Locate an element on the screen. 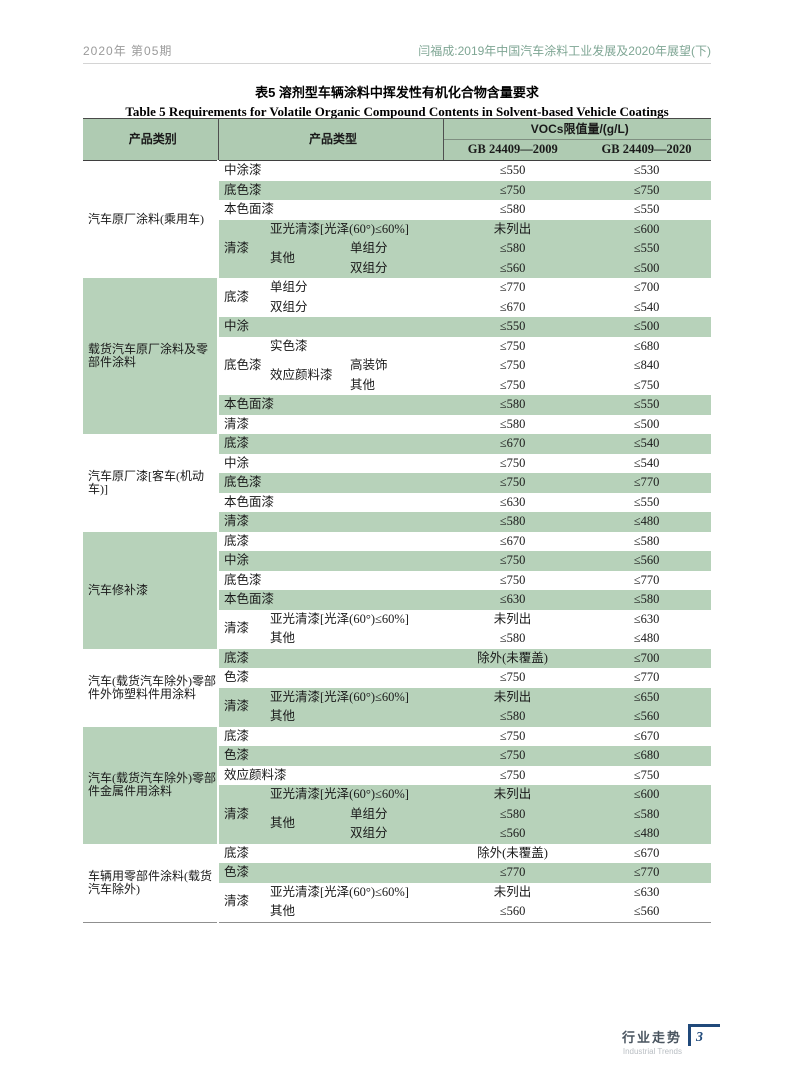 Image resolution: width=794 pixels, height=1077 pixels. product-category-cell: 汽车(载货汽车除外)零部件金属件用涂料 is located at coordinates (151, 785).